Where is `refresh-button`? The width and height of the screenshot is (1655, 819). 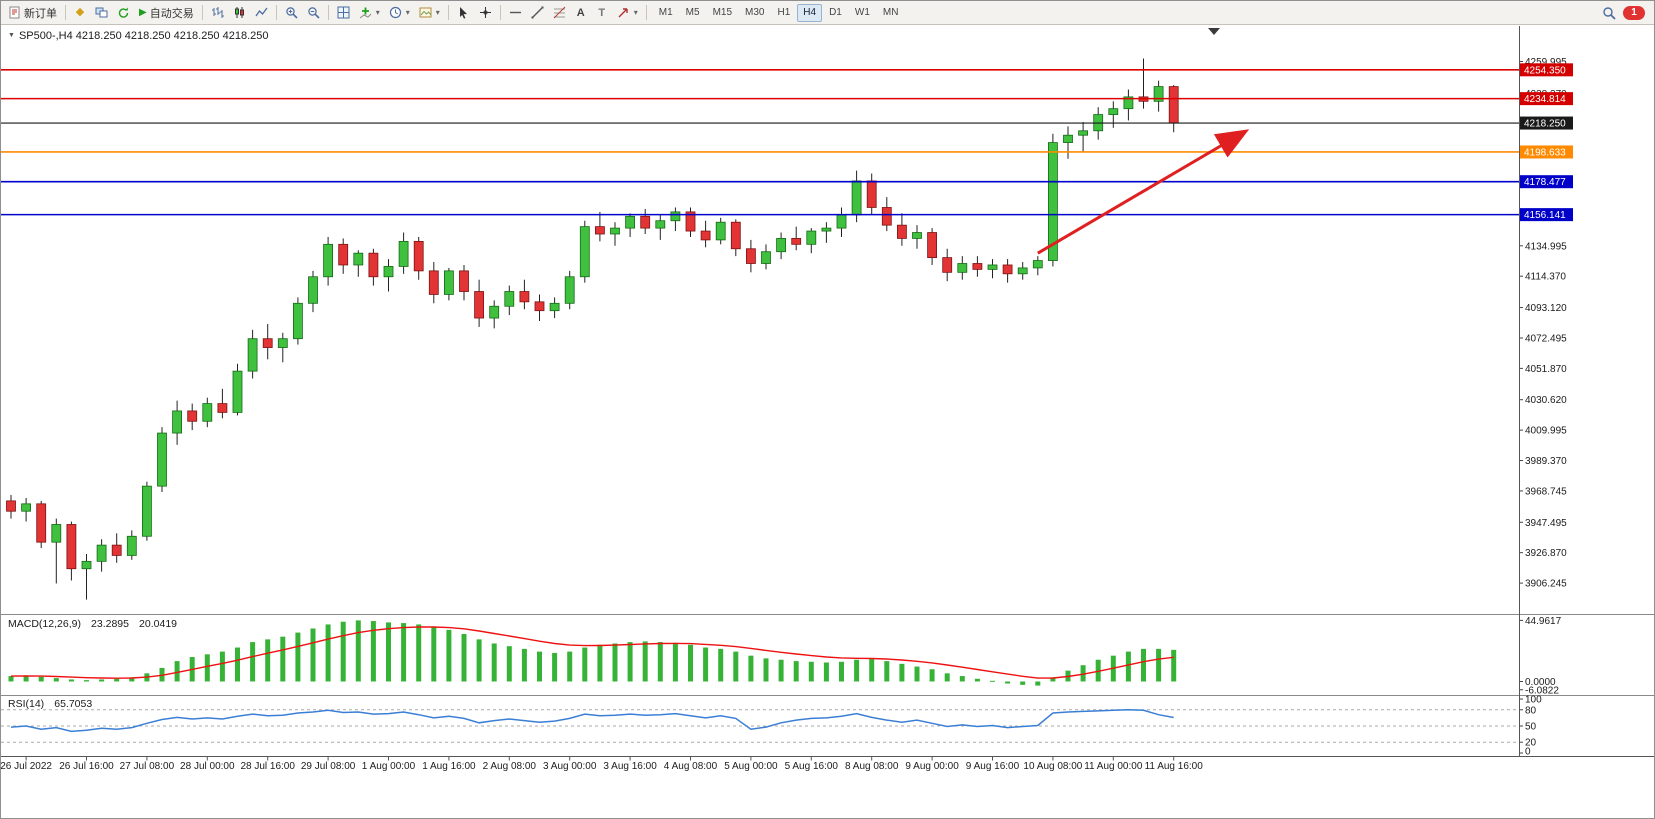 refresh-button is located at coordinates (123, 13).